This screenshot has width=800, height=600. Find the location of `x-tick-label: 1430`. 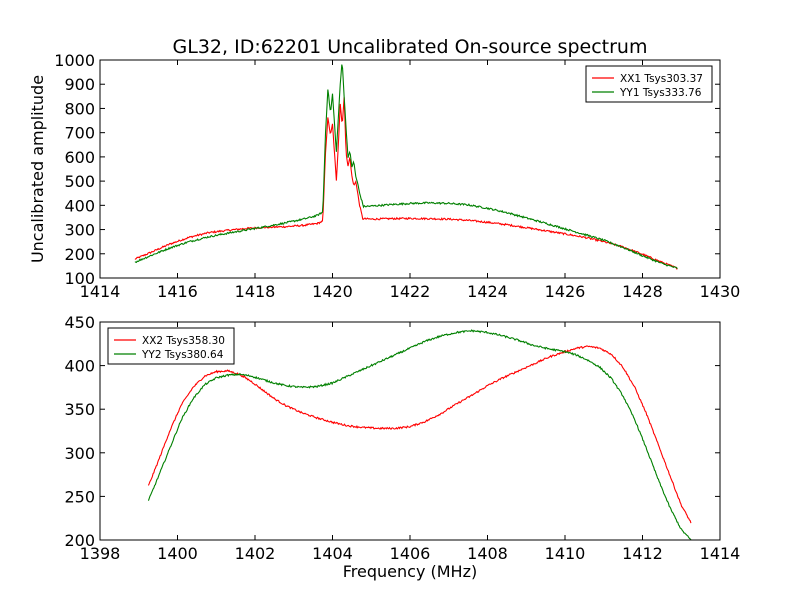

x-tick-label: 1430 is located at coordinates (720, 291).